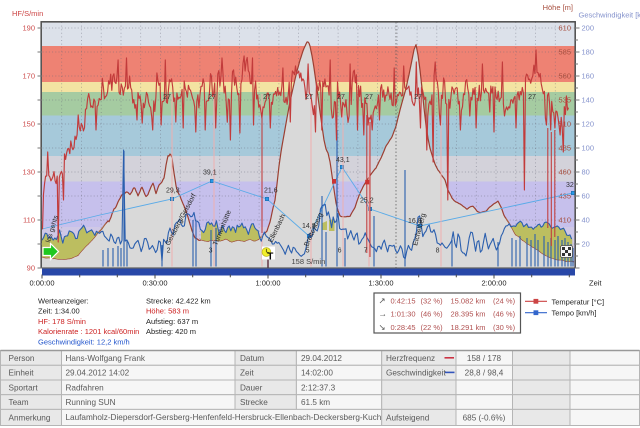  Describe the element at coordinates (315, 402) in the screenshot. I see `svg-text: 61.5 km` at that location.